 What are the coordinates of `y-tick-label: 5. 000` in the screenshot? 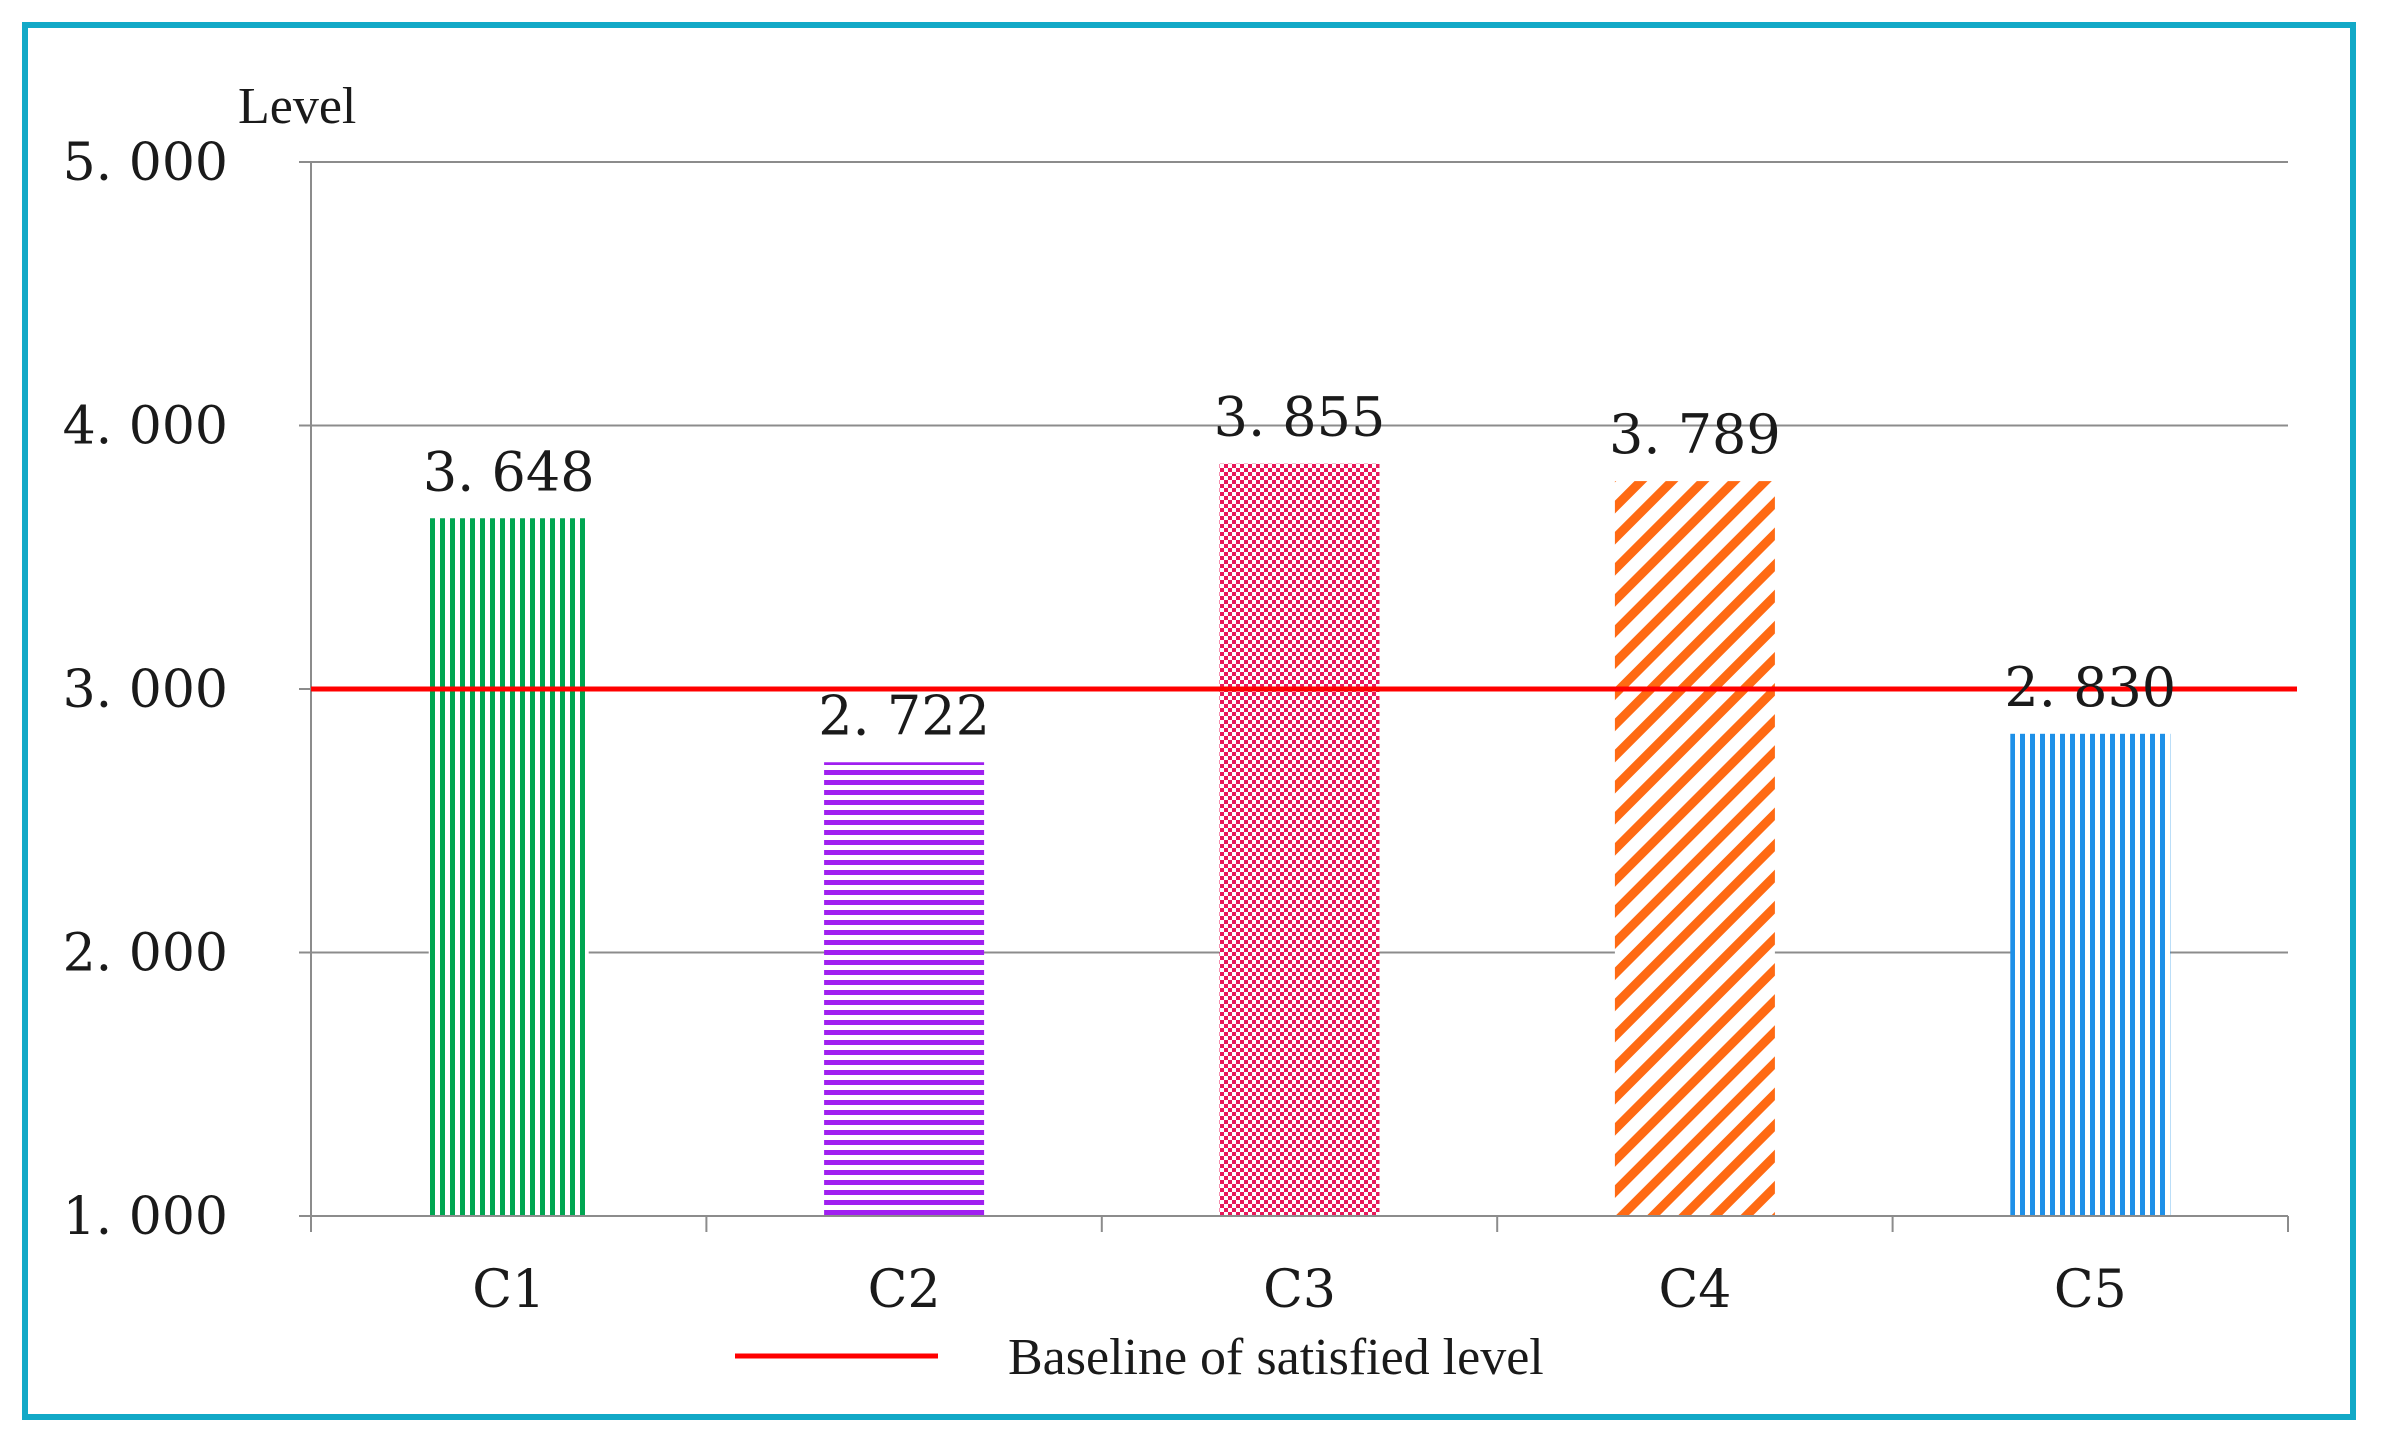 It's located at (145, 163).